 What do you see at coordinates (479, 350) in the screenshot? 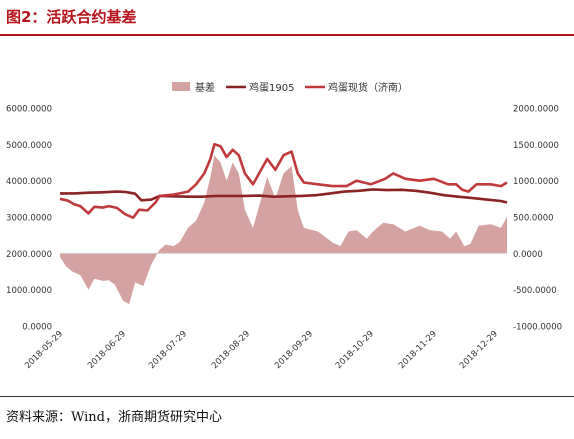
I see `x-tick-label: 2018-12-29` at bounding box center [479, 350].